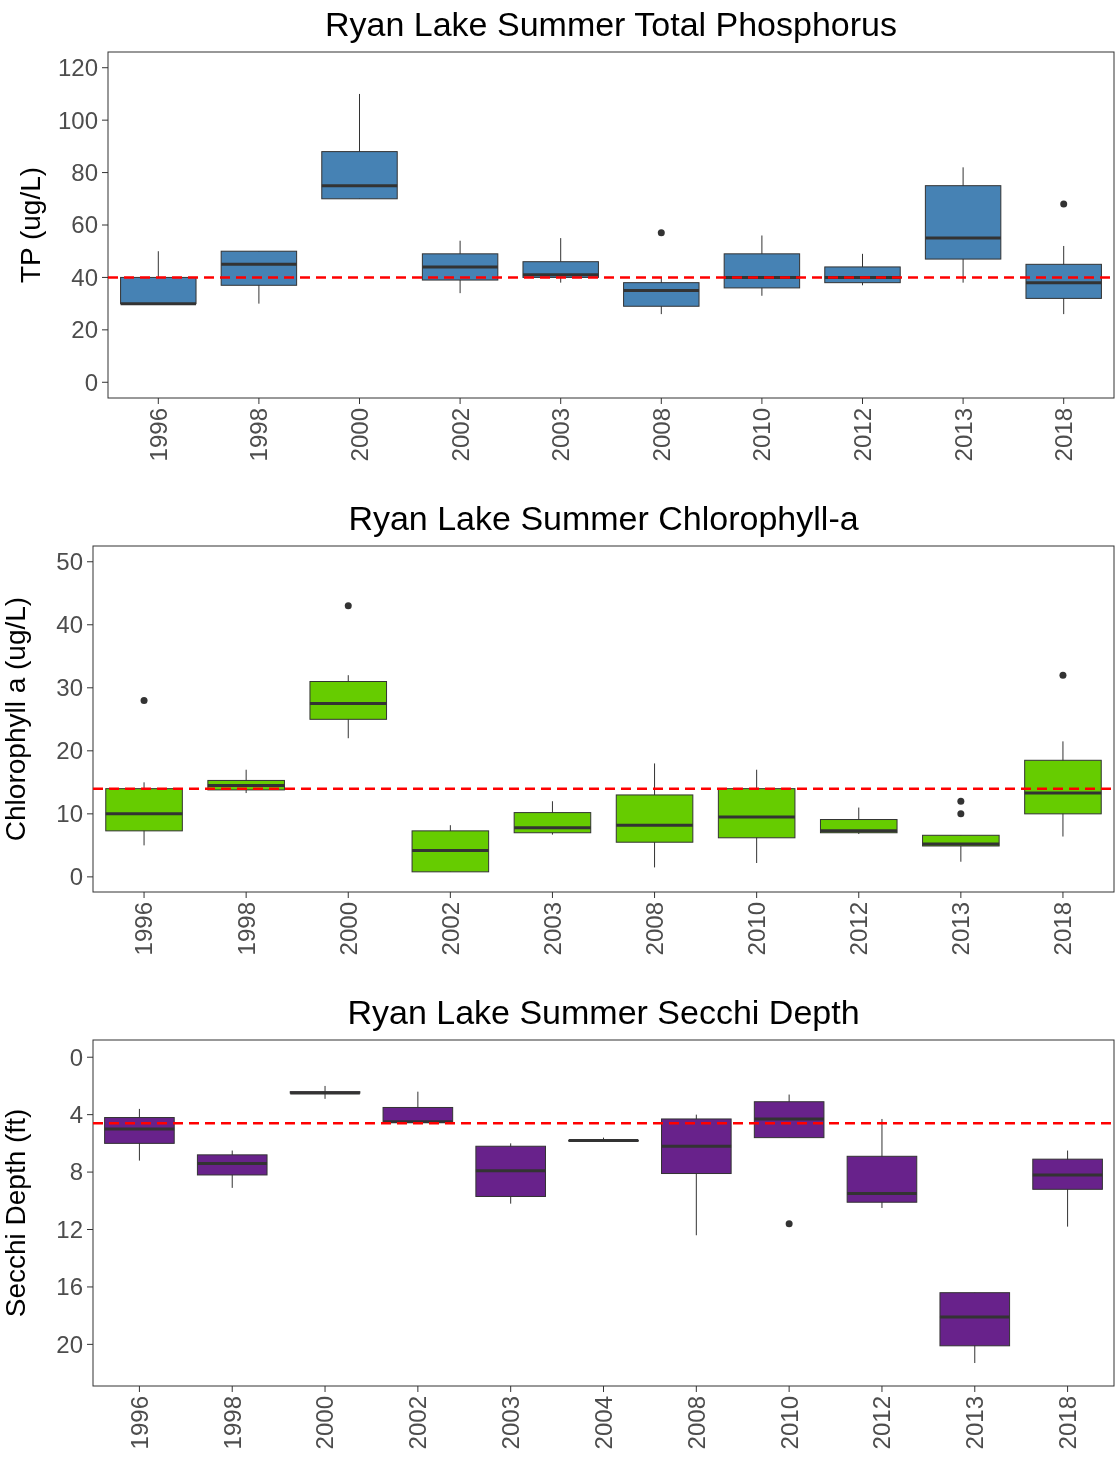  I want to click on y-tick-label: 60, so click(84, 225).